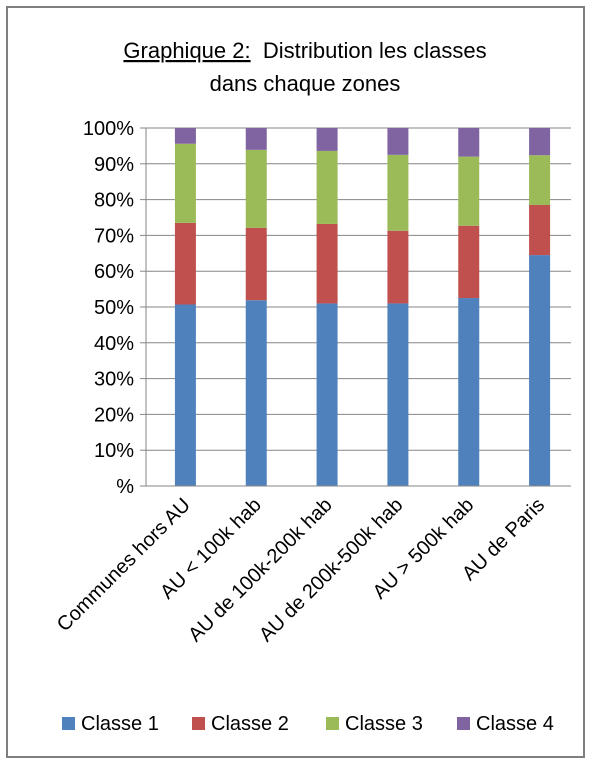  What do you see at coordinates (114, 165) in the screenshot?
I see `y-tick-label: 90%` at bounding box center [114, 165].